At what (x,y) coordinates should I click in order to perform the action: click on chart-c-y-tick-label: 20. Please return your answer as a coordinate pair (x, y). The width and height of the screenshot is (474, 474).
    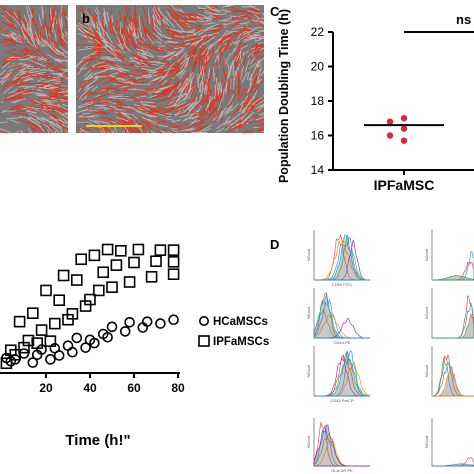
    Looking at the image, I should click on (318, 67).